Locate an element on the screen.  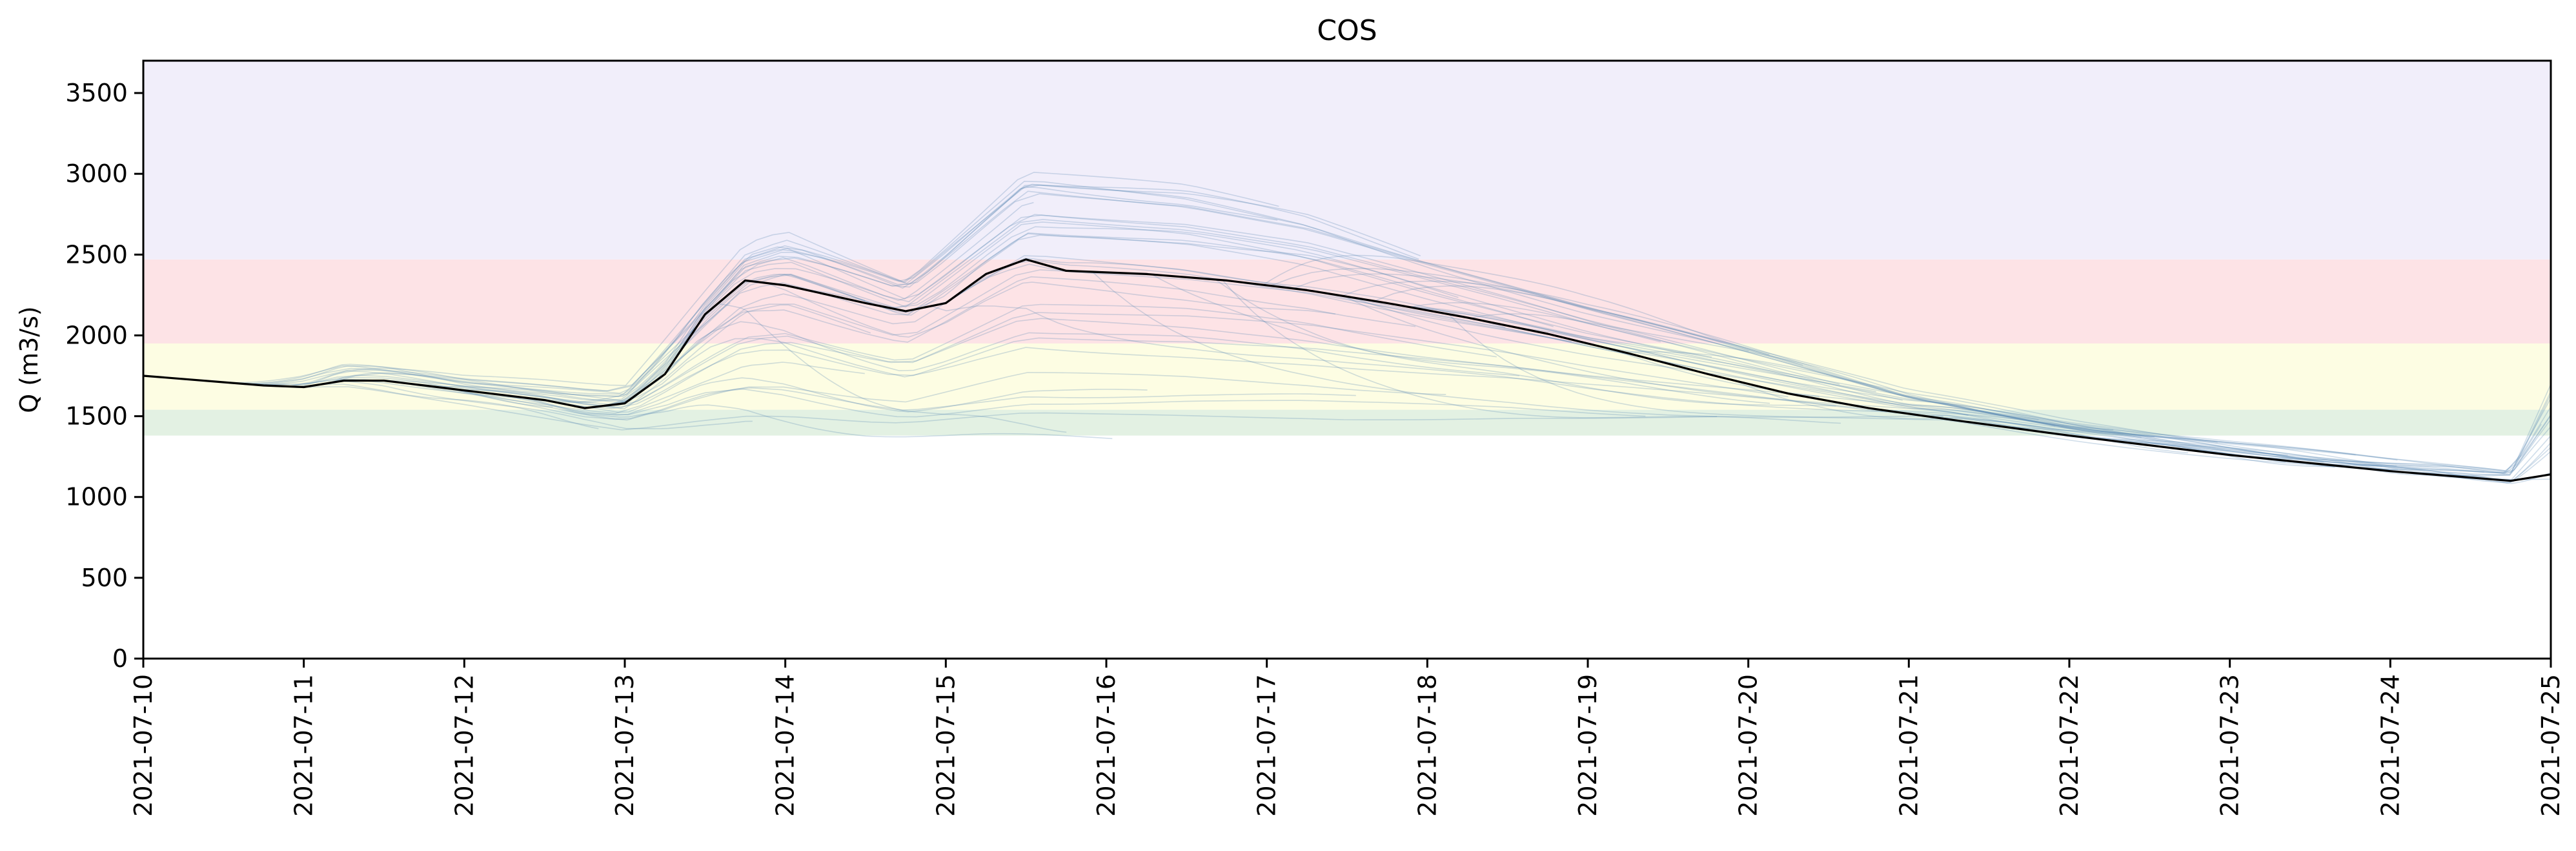
y-tick-label: 3500 is located at coordinates (96, 93).